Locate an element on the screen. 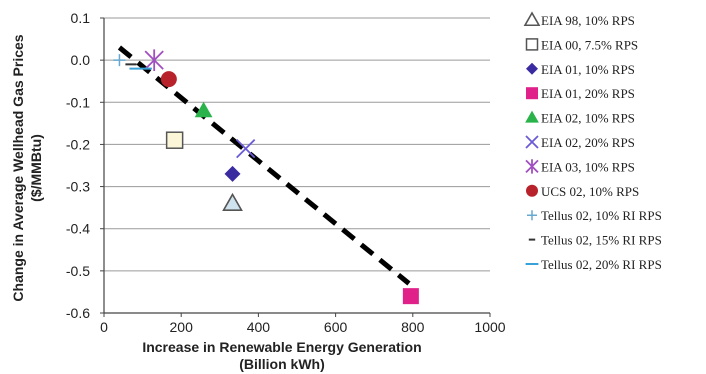 This screenshot has width=706, height=374. y-tick-label: 0.1 is located at coordinates (81, 18).